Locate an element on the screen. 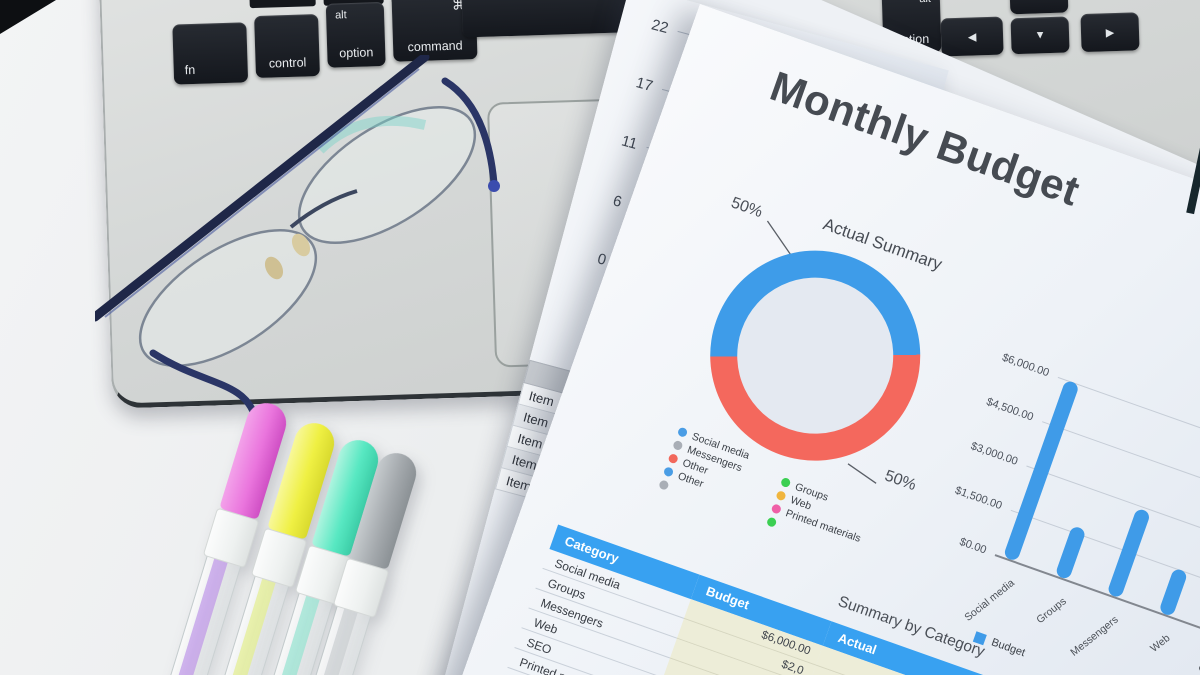 This screenshot has width=1200, height=675. arrow-left-icon: ◀ is located at coordinates (972, 37).